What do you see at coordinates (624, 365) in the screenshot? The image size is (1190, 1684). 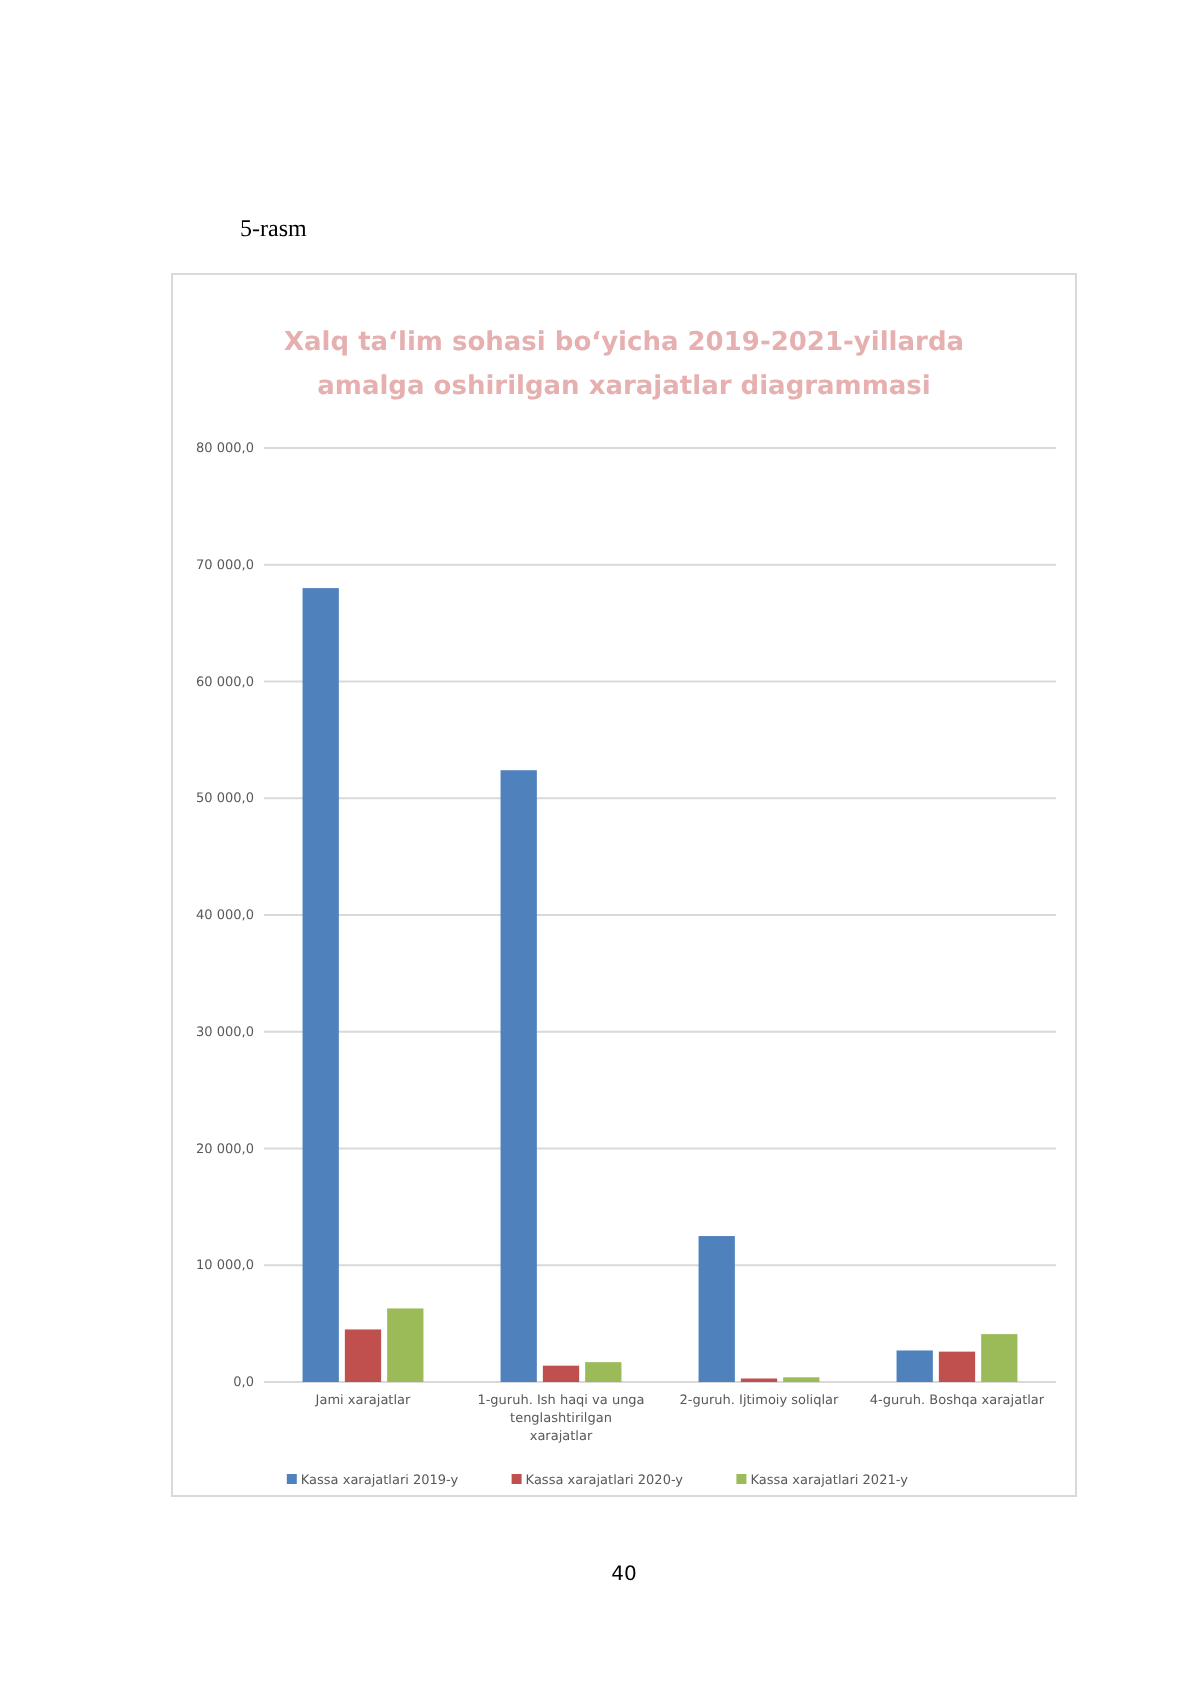 I see `chart-title: Xalq ta‘lim sohasi bo‘yicha 2019-2021-yillarda amalga oshirilgan xarajatlar diagrammasi` at bounding box center [624, 365].